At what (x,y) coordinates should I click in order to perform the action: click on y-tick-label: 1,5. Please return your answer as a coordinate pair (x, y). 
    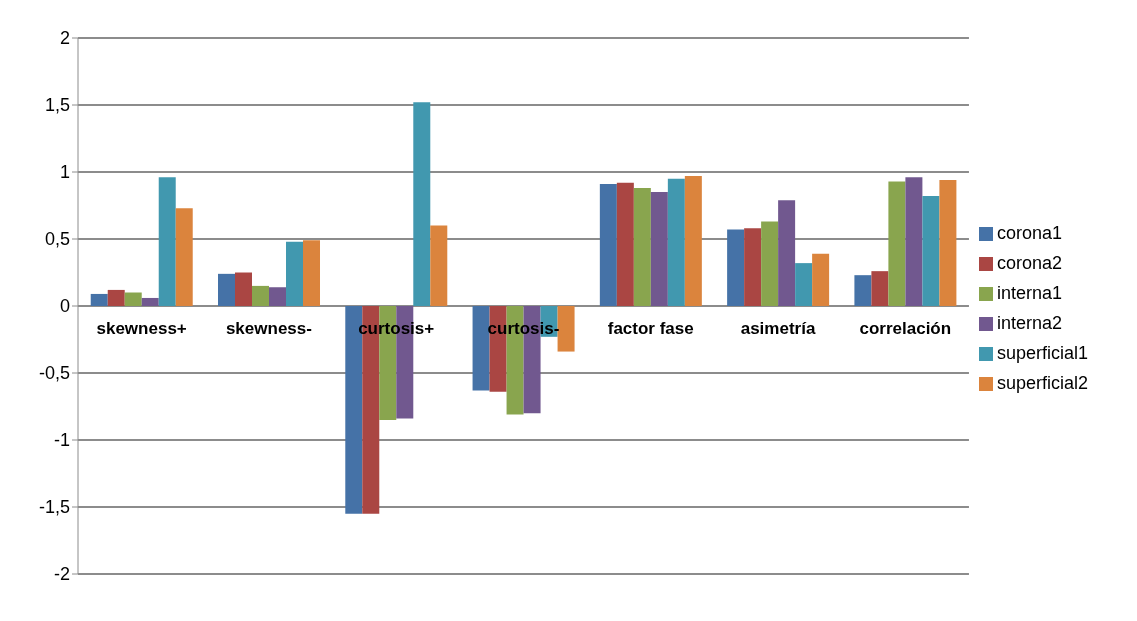
    Looking at the image, I should click on (57, 105).